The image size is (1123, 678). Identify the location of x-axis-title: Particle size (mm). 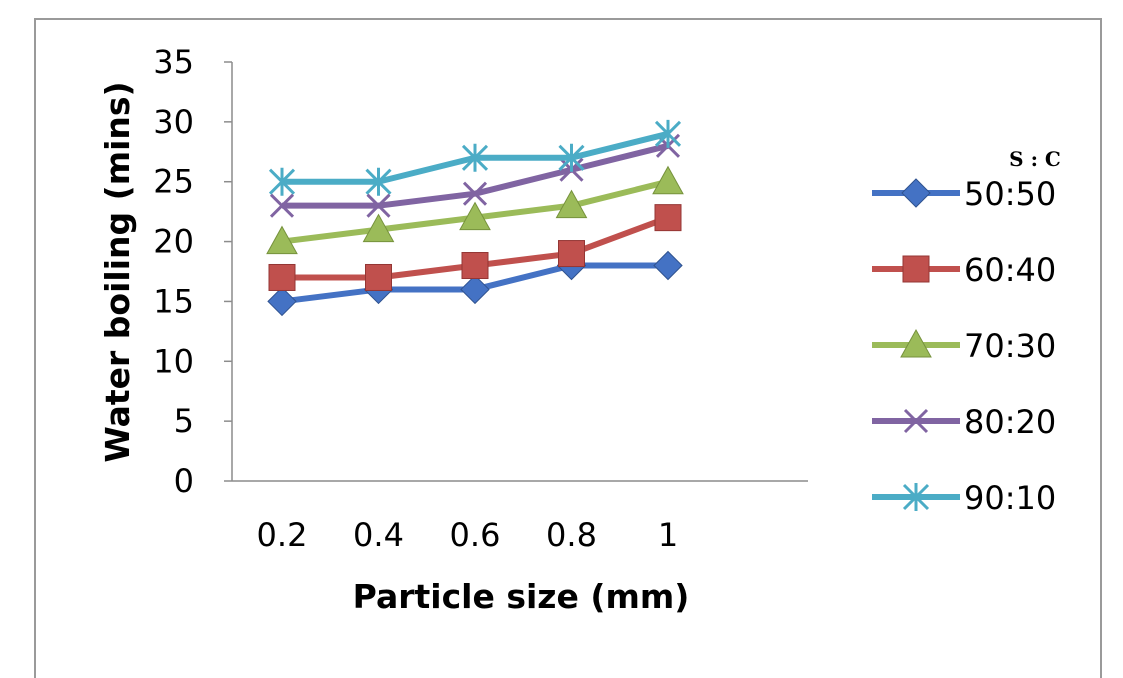
(521, 596).